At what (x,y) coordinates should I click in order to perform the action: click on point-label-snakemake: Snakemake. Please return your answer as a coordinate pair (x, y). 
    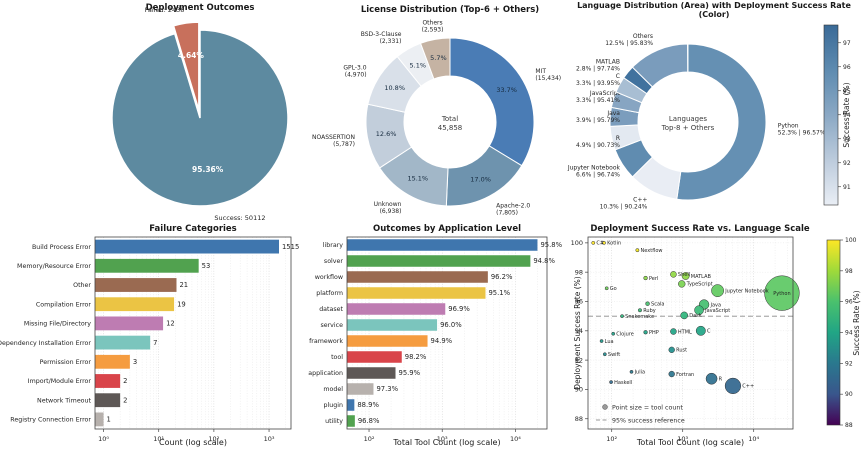
    Looking at the image, I should click on (639, 317).